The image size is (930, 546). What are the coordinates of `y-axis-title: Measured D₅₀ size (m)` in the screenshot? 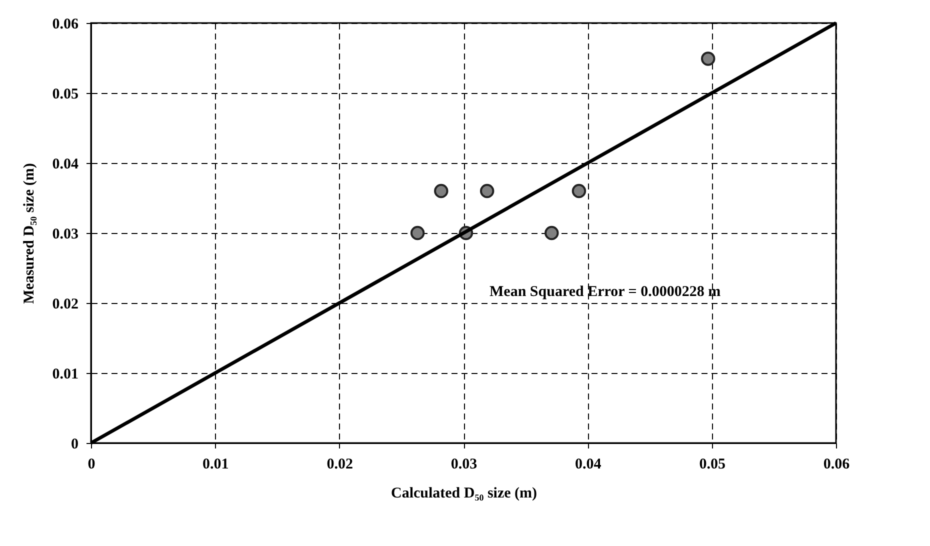 It's located at (29, 233).